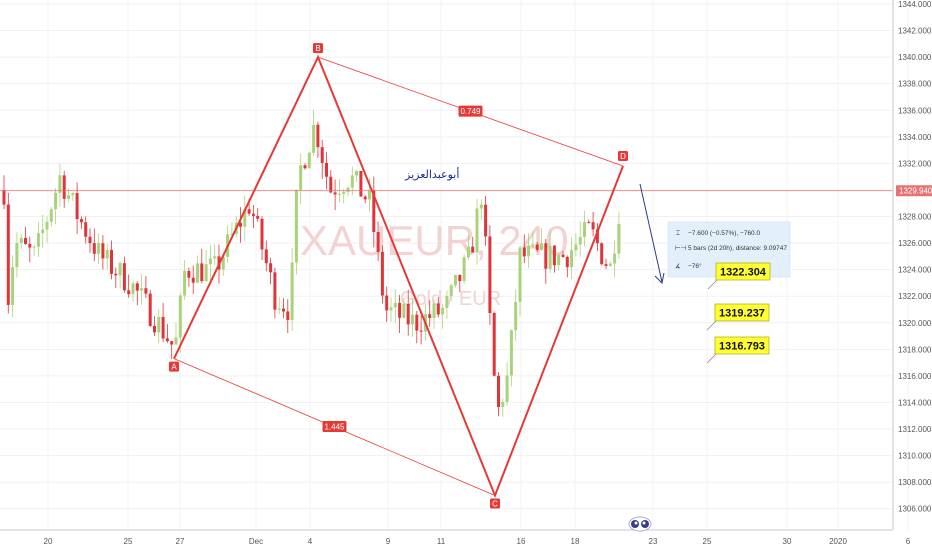 The image size is (932, 550). Describe the element at coordinates (914, 191) in the screenshot. I see `current-price-badge: 1329.940` at that location.